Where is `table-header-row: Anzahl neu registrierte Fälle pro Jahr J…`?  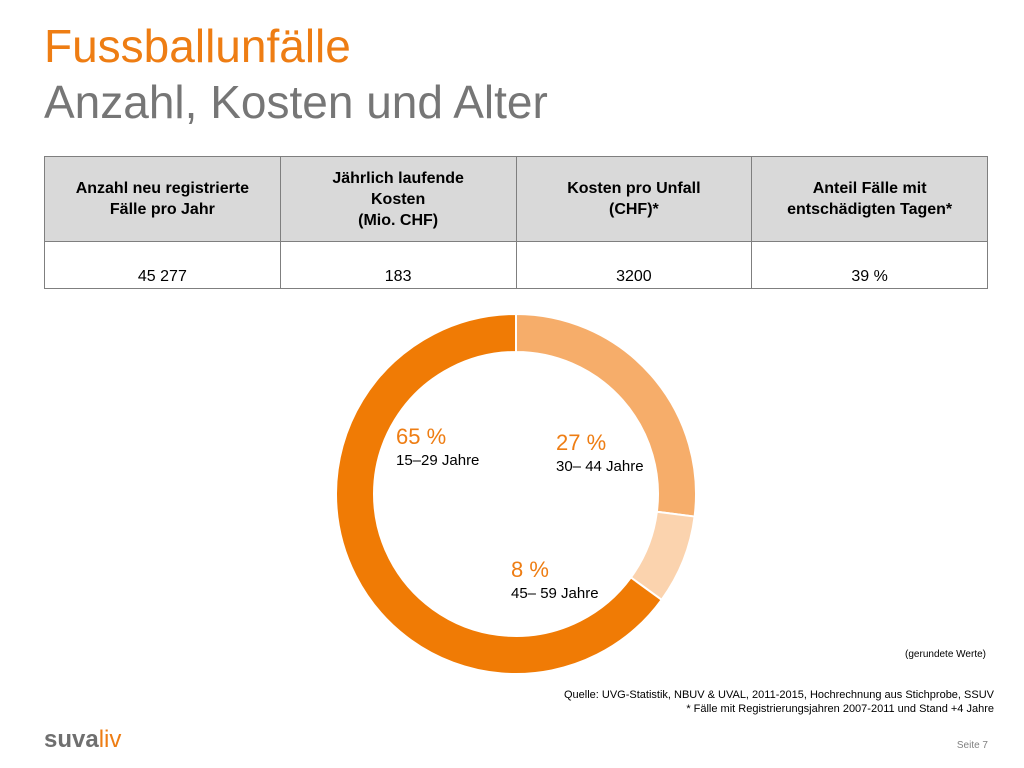 table-header-row: Anzahl neu registrierte Fälle pro Jahr J… is located at coordinates (516, 199).